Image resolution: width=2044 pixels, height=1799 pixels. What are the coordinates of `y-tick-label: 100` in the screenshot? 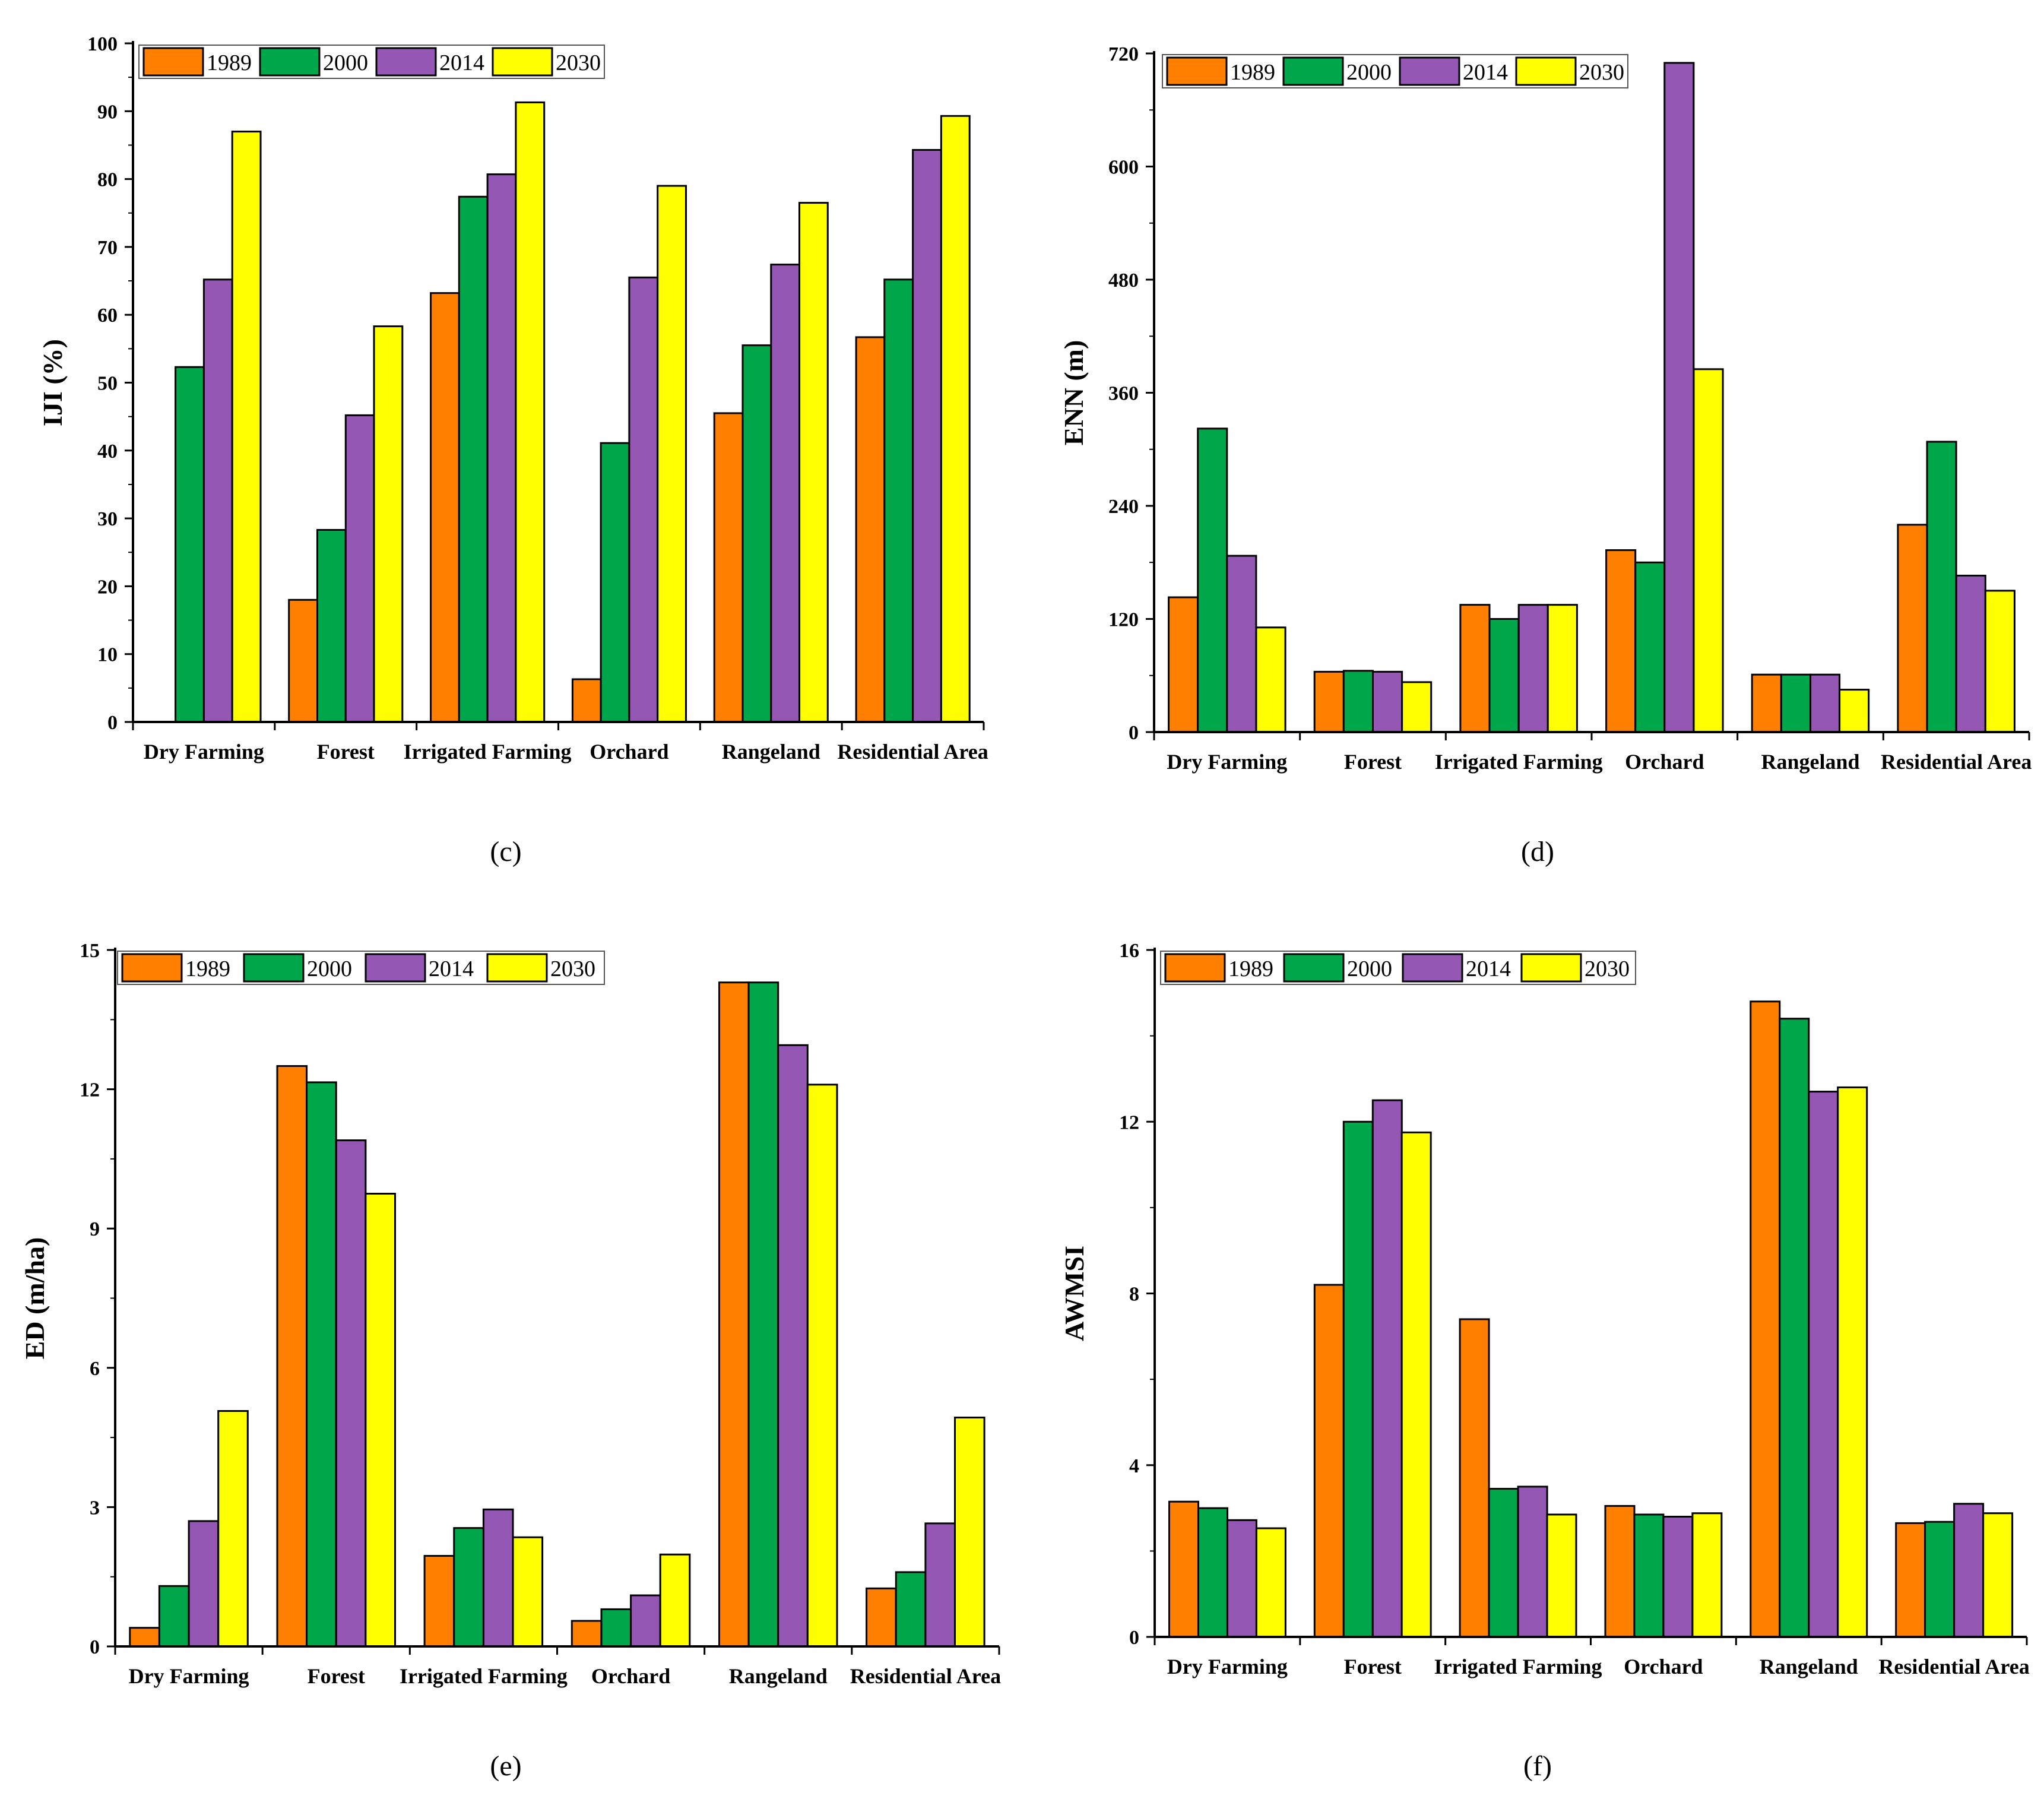 It's located at (103, 44).